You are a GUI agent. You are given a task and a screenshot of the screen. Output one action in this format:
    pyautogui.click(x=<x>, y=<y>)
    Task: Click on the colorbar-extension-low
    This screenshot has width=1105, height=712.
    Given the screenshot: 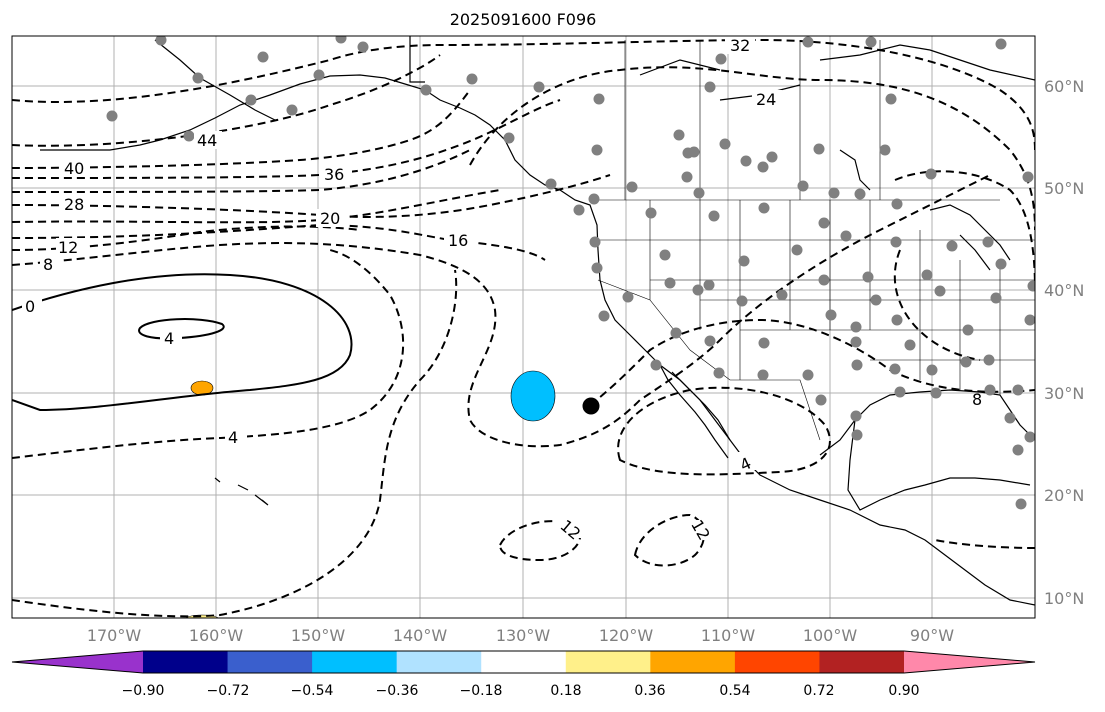 What is the action you would take?
    pyautogui.click(x=77, y=662)
    